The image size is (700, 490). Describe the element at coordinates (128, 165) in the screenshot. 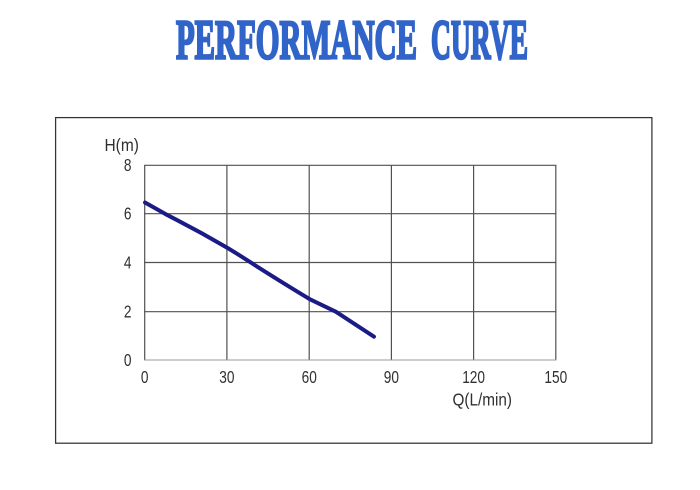

I see `svg-text: 8` at that location.